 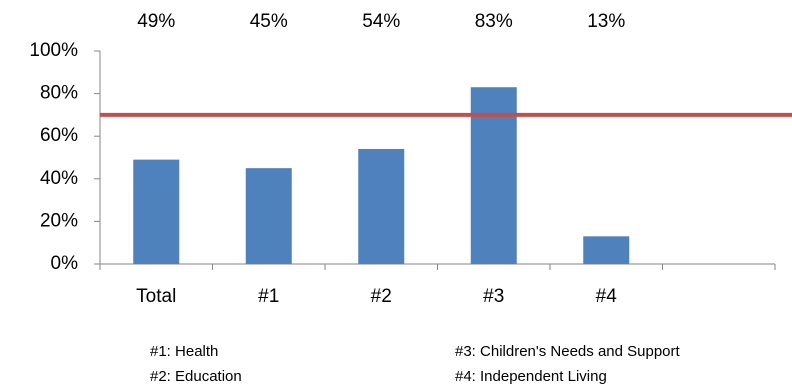 I want to click on y-tick-label: 0%, so click(x=65, y=263).